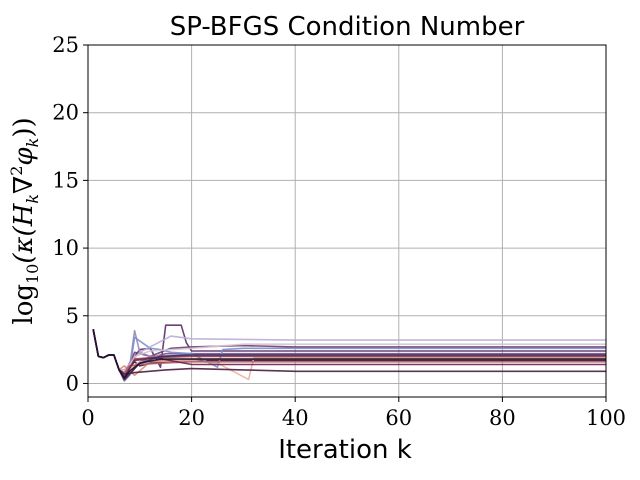  I want to click on x-tick-label: 100, so click(606, 418).